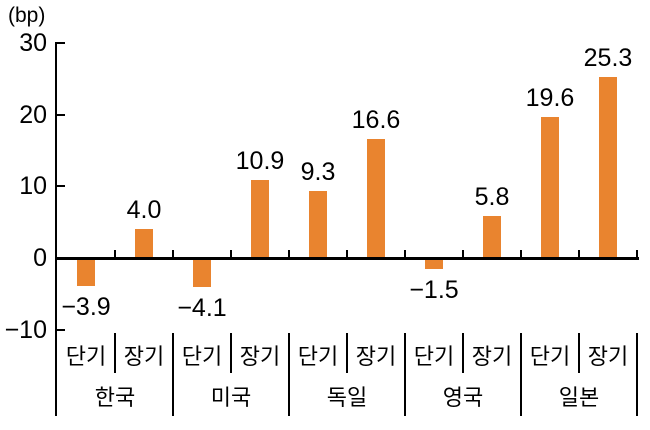 The image size is (650, 430). I want to click on bar-value-label: 16.6, so click(376, 119).